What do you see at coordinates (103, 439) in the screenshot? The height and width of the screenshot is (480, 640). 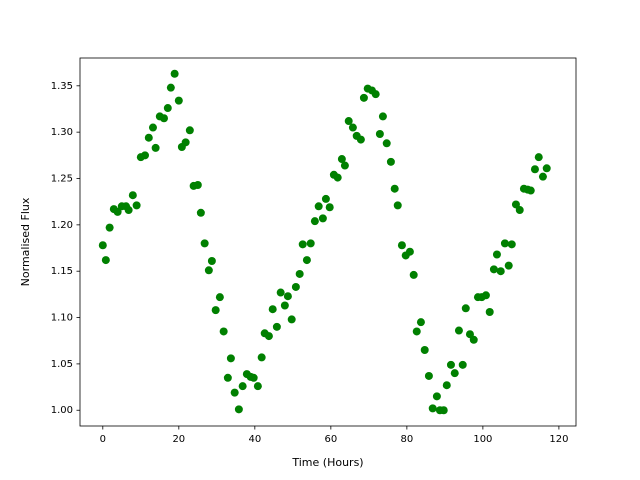 I see `x-tick-label: 0` at bounding box center [103, 439].